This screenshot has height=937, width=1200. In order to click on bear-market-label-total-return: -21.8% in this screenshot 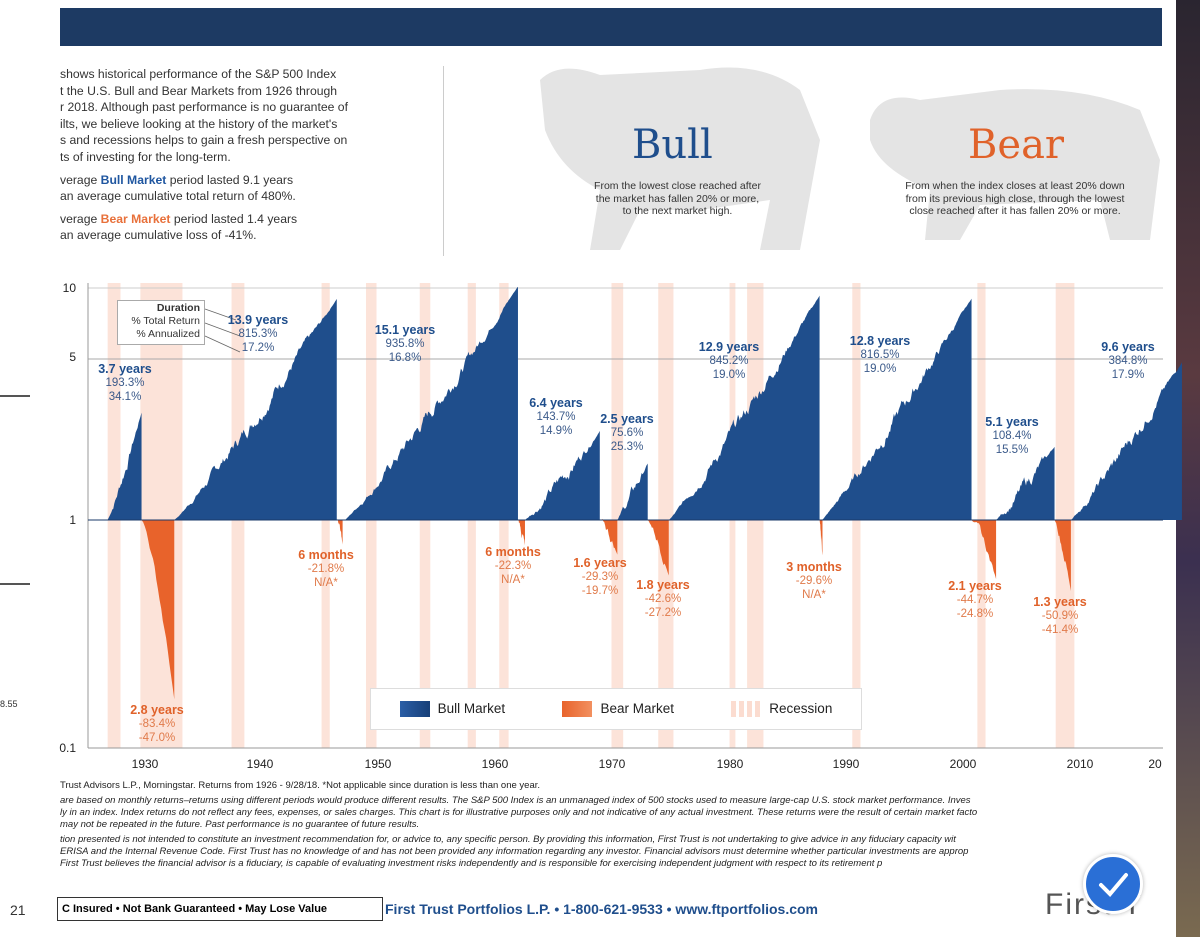, I will do `click(326, 569)`.